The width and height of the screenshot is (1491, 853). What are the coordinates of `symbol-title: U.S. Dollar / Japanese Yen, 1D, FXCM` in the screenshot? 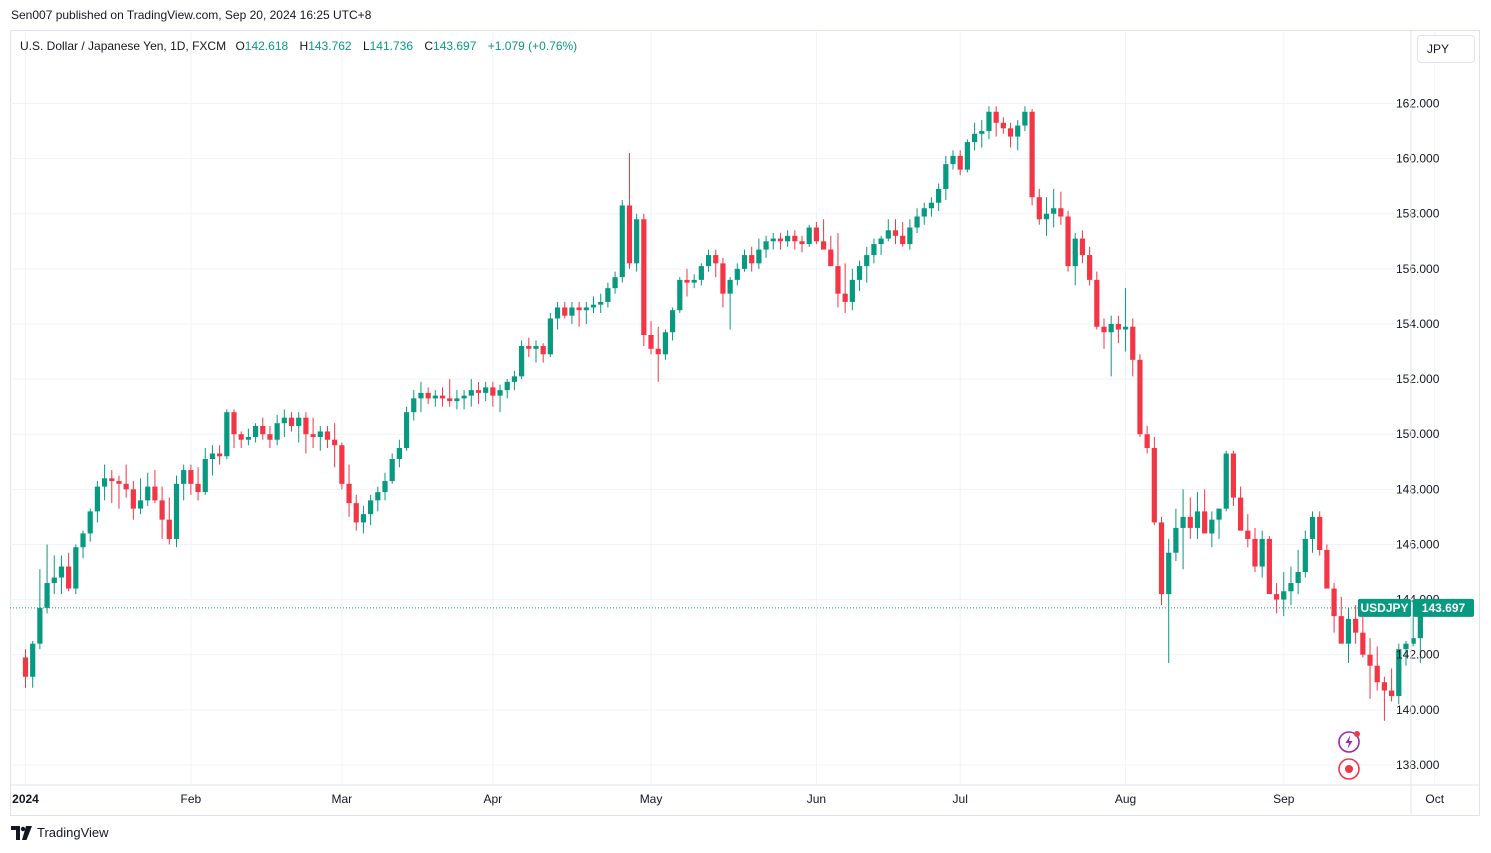 It's located at (123, 46).